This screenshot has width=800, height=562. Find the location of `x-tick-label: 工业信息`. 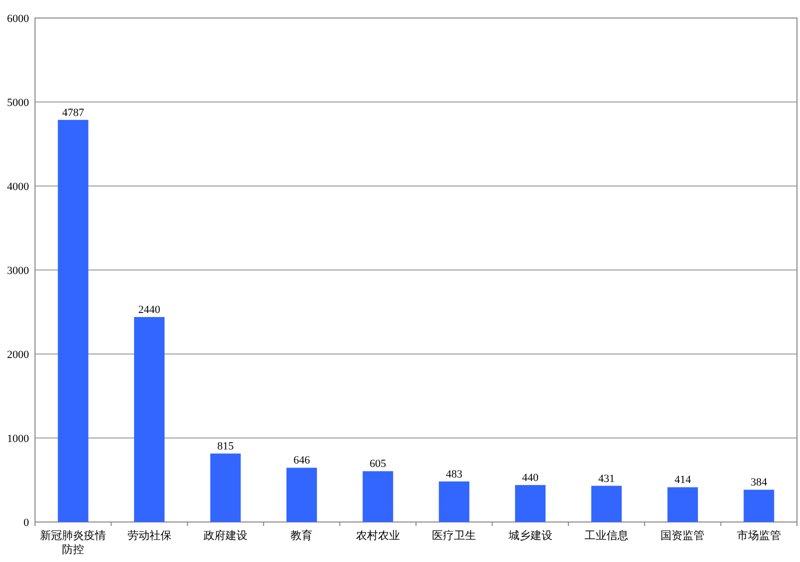

x-tick-label: 工业信息 is located at coordinates (606, 535).